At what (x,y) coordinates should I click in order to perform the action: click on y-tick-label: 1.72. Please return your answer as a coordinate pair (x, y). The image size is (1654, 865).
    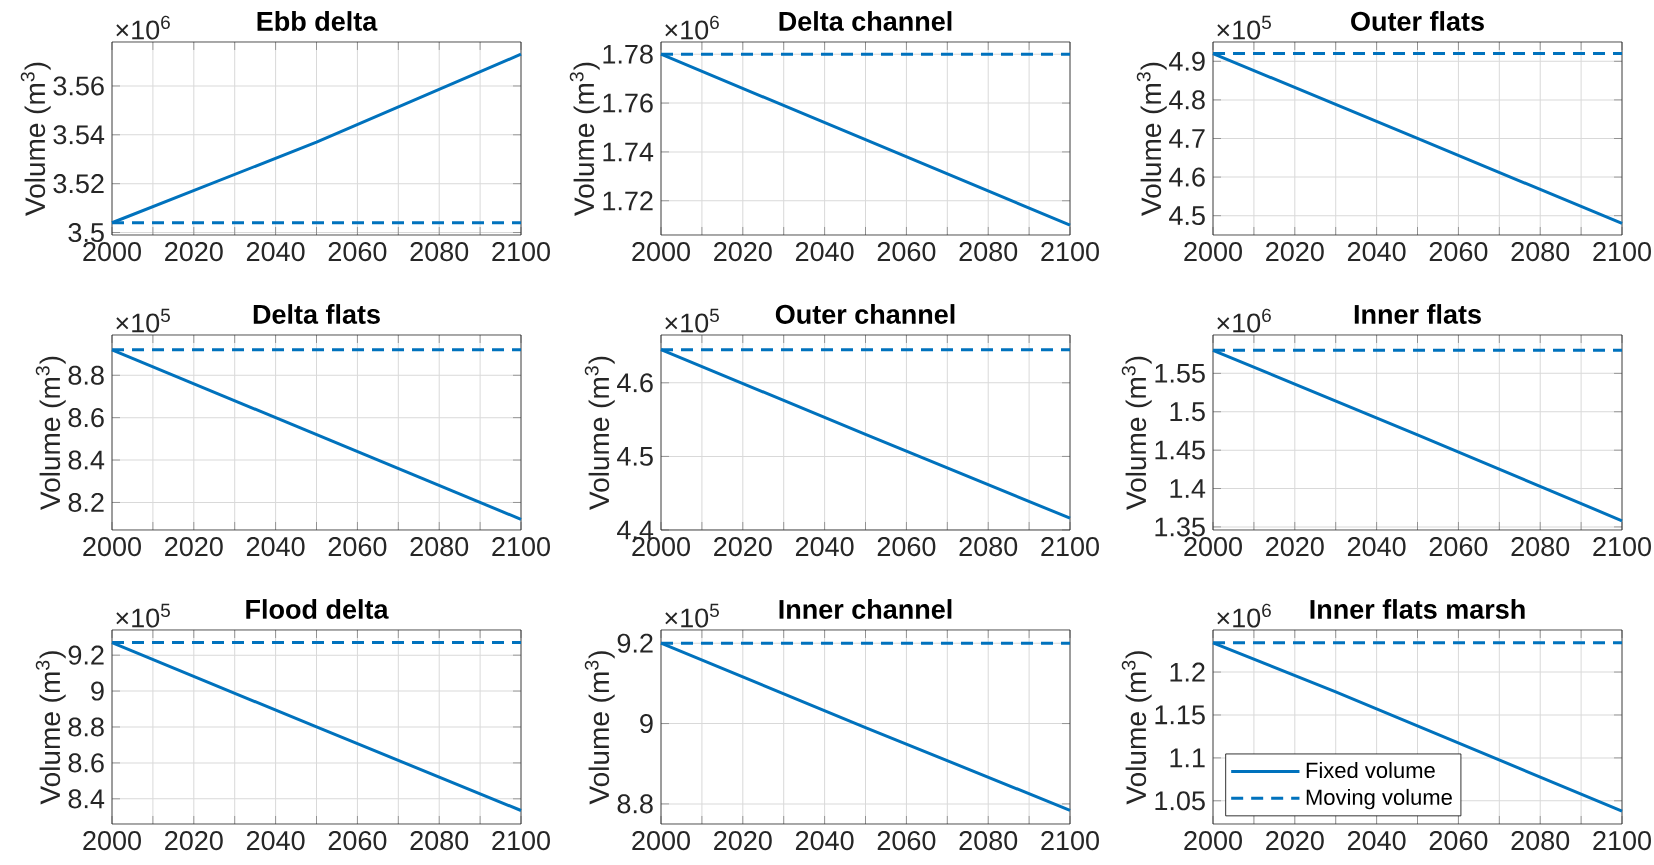
    Looking at the image, I should click on (628, 201).